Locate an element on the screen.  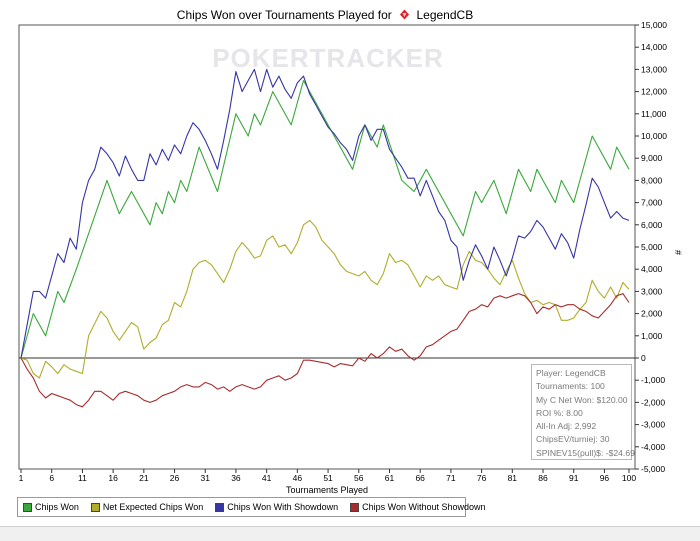
y-tick-label: 3,000 is located at coordinates (652, 291).